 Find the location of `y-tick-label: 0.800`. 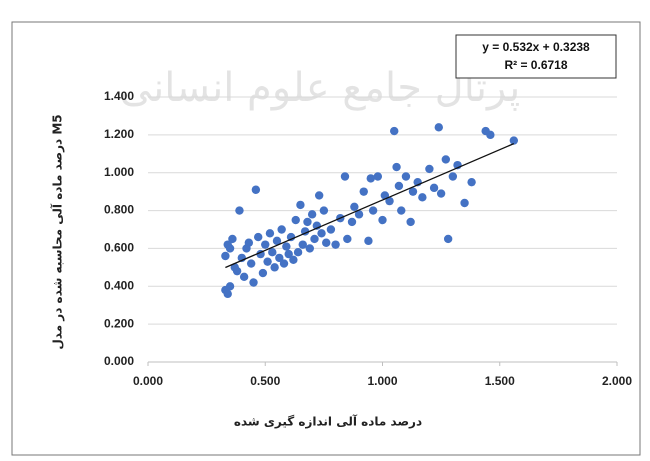

y-tick-label: 0.800 is located at coordinates (119, 210).